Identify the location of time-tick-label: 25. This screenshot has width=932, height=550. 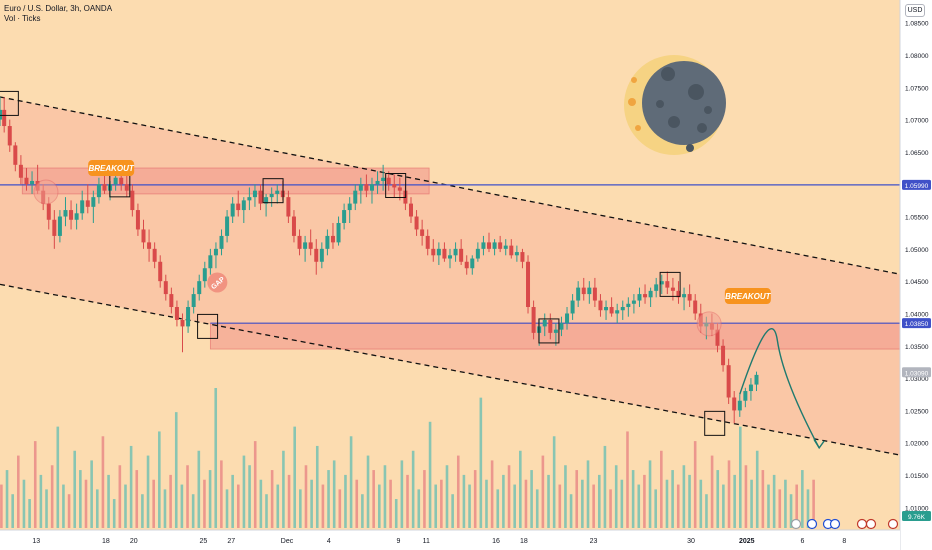
(204, 541).